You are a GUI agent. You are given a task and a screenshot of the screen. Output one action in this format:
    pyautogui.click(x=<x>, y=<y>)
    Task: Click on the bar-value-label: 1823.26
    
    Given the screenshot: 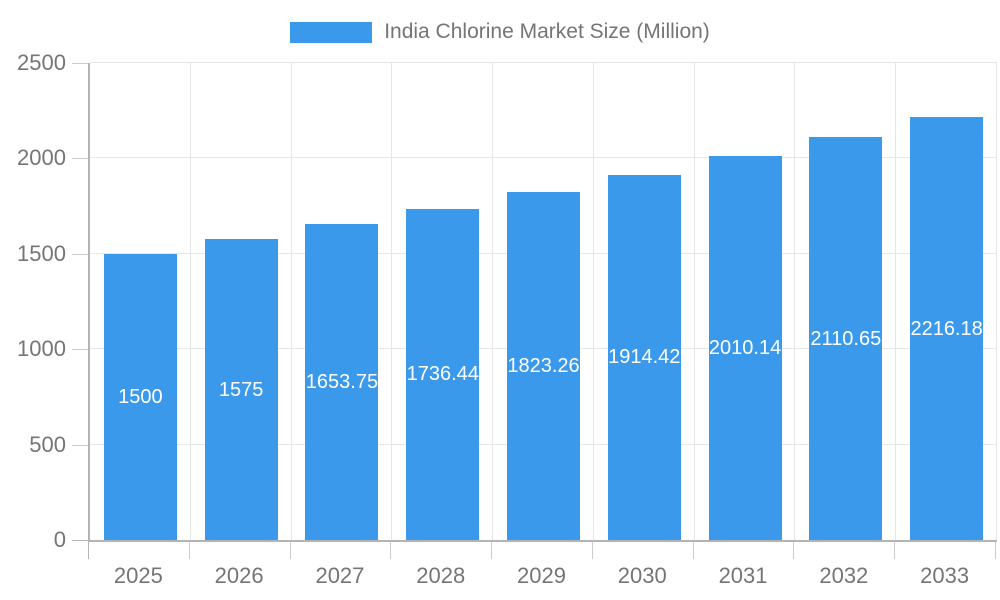 What is the action you would take?
    pyautogui.click(x=543, y=366)
    